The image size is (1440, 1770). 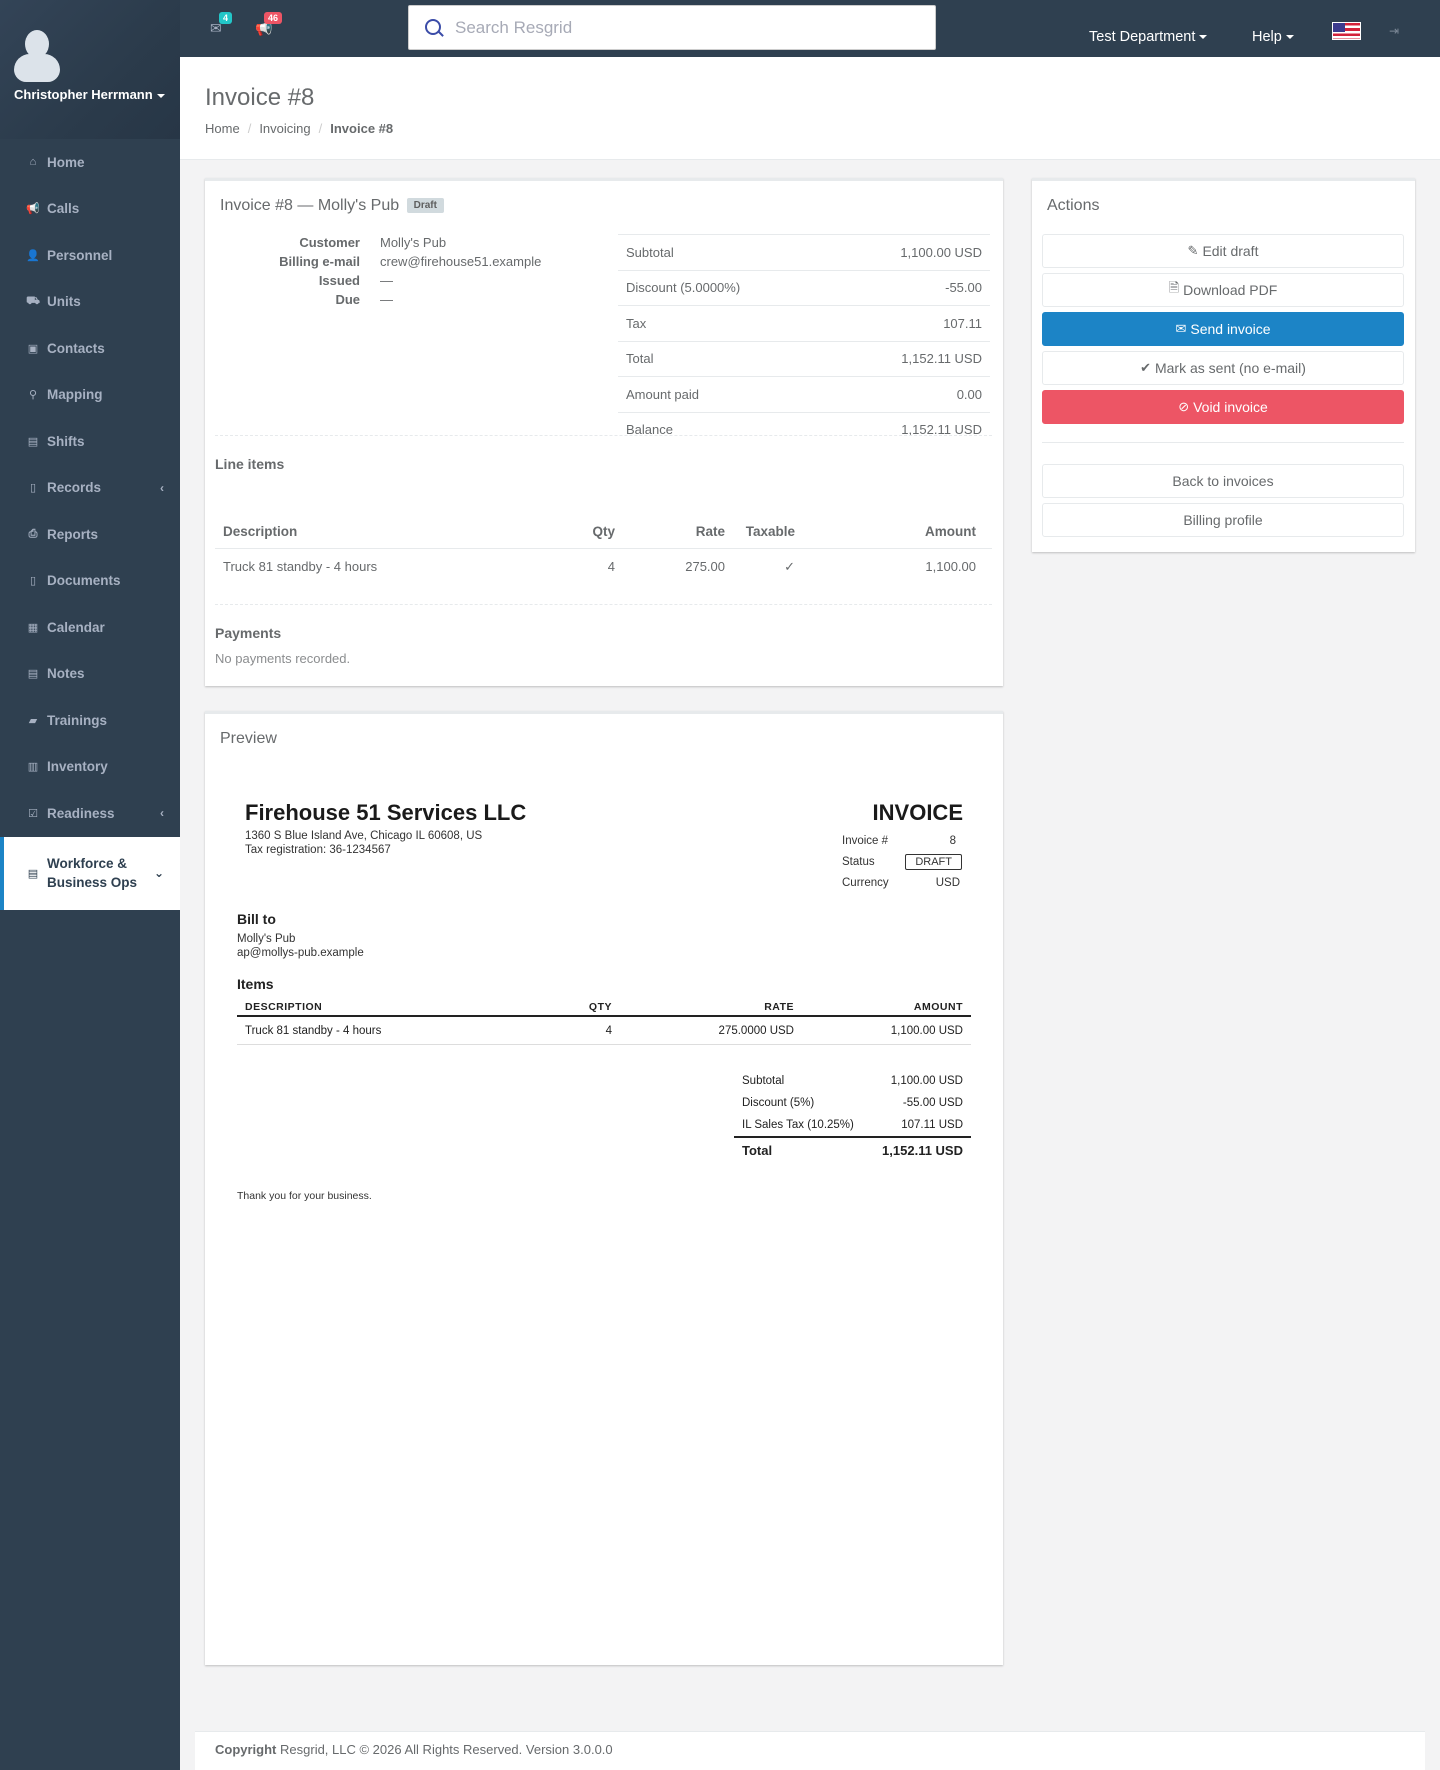 What do you see at coordinates (285, 128) in the screenshot?
I see `breadcrumb-invoicing: Invoicing` at bounding box center [285, 128].